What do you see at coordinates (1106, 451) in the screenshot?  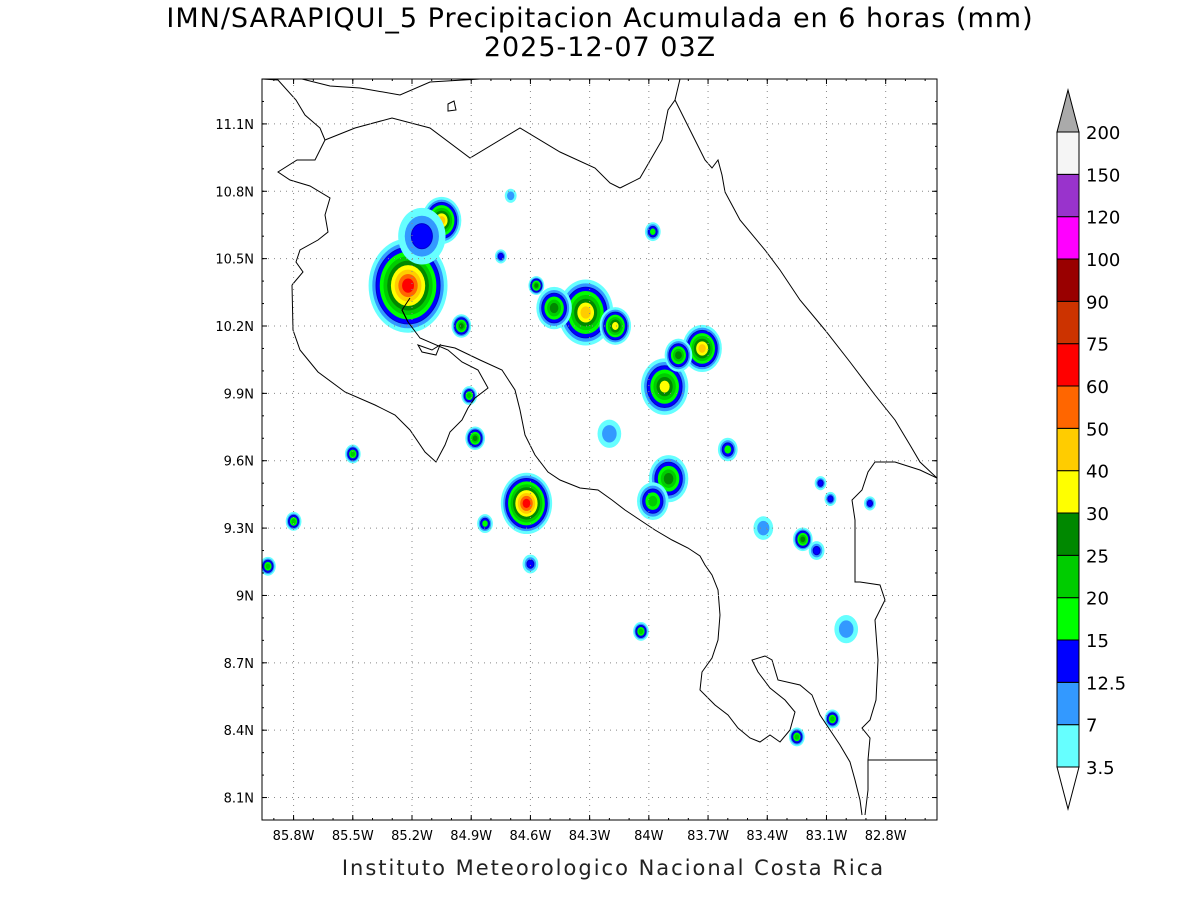 I see `colorbar-labels: 3.5 7 12.5 15 20 25 30 40 50 60 75 90 100 120 150 200` at bounding box center [1106, 451].